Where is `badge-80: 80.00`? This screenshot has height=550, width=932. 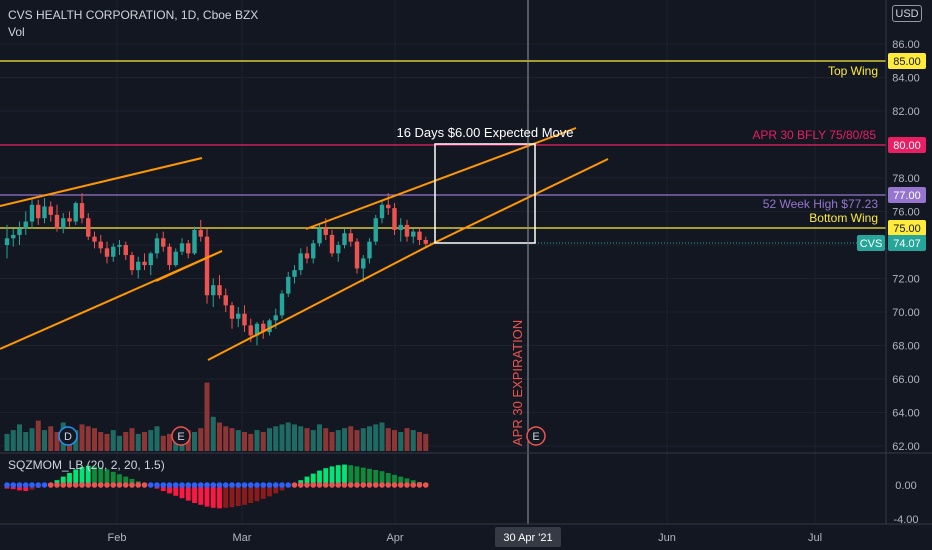
badge-80: 80.00 is located at coordinates (907, 145).